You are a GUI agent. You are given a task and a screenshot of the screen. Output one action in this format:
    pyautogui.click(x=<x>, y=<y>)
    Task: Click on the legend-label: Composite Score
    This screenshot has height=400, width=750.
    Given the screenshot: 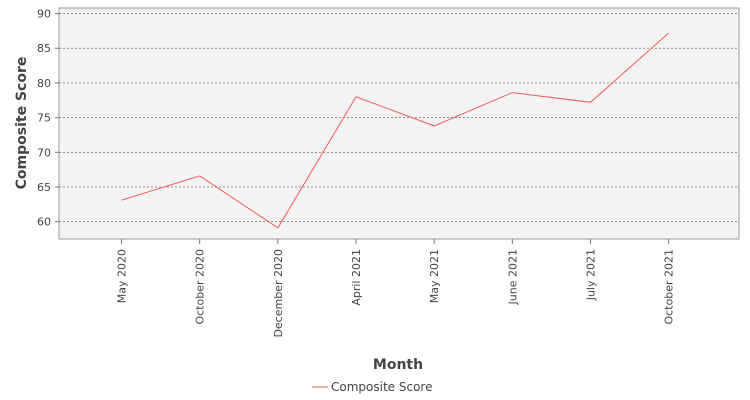 What is the action you would take?
    pyautogui.click(x=381, y=387)
    